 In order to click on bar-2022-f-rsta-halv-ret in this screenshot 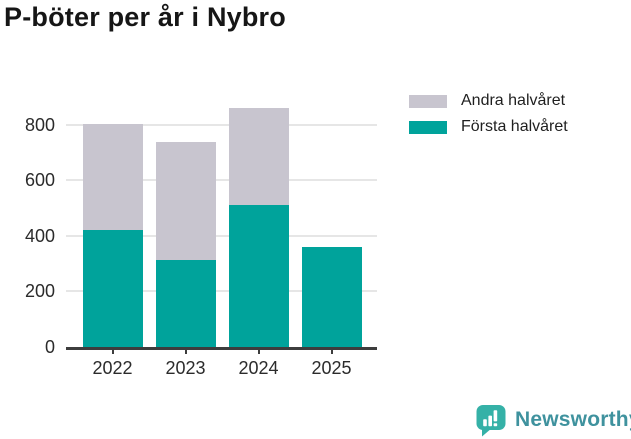, I will do `click(112, 288)`.